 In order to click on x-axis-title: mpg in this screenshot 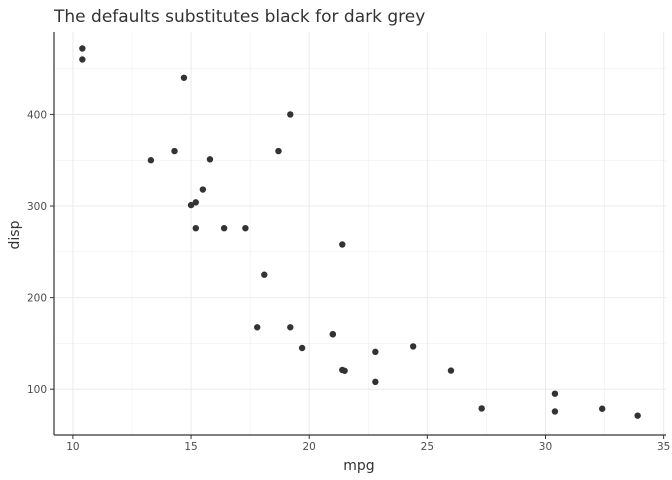, I will do `click(358, 466)`.